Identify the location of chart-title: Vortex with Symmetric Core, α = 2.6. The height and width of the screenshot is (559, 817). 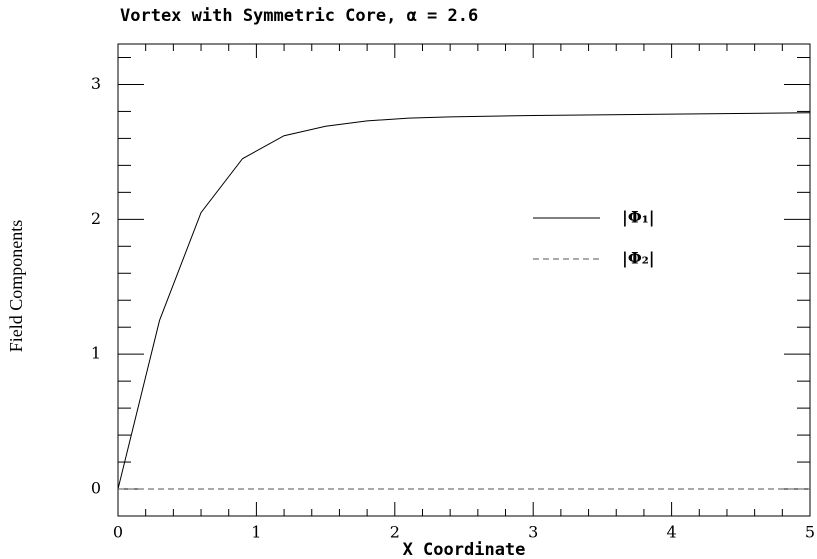
(299, 16).